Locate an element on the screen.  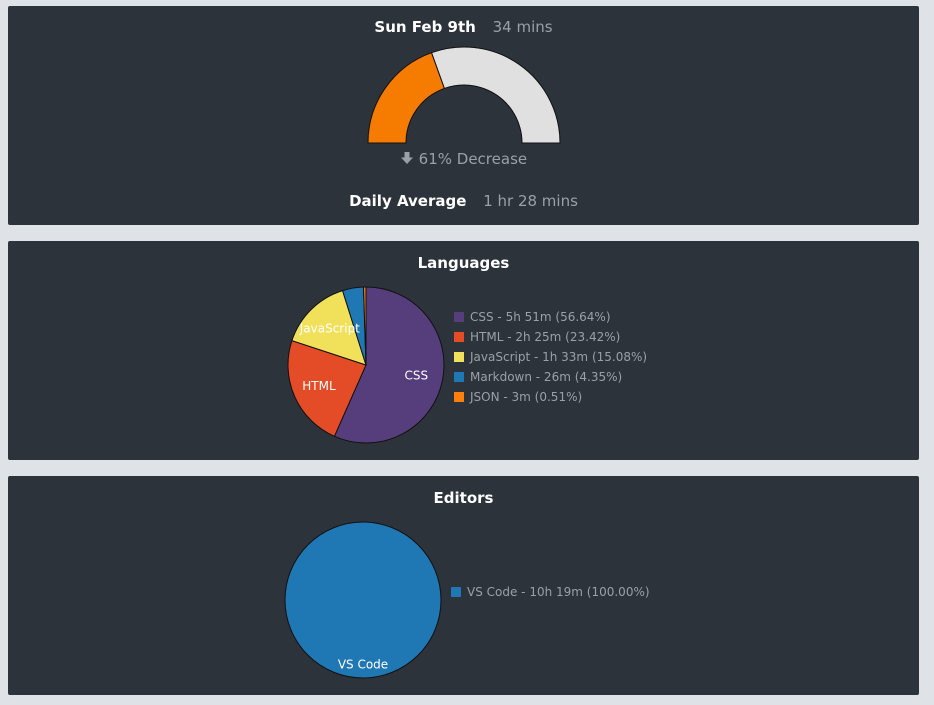
languages-title: Languages is located at coordinates (463, 263).